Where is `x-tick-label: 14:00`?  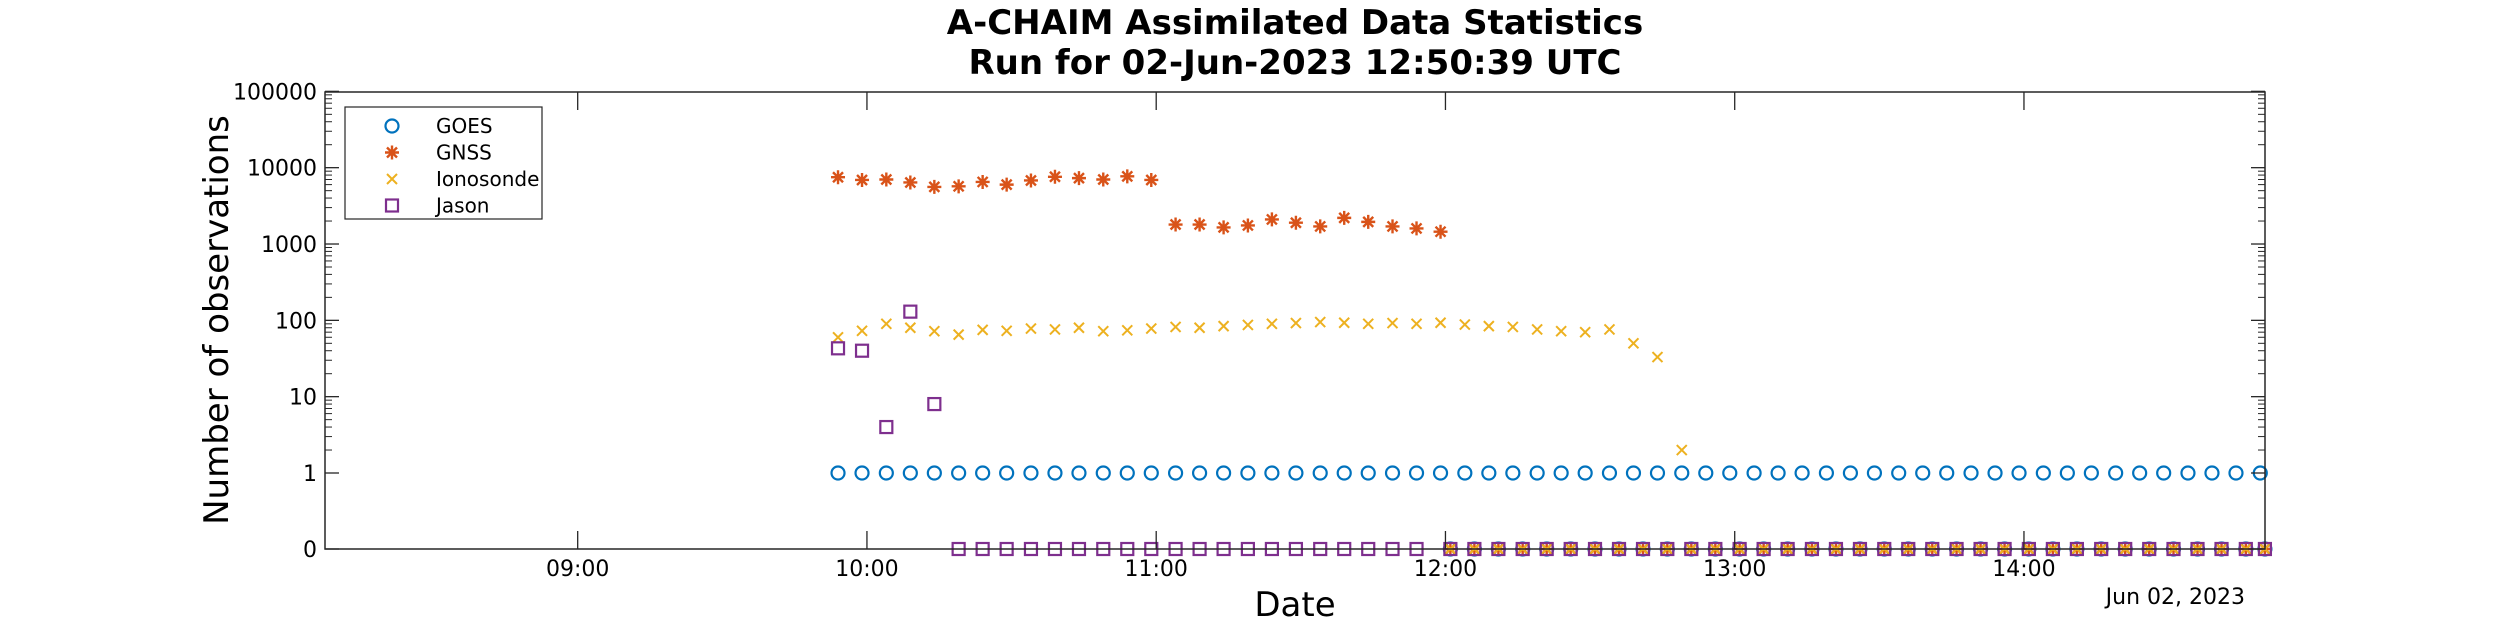 x-tick-label: 14:00 is located at coordinates (2023, 569).